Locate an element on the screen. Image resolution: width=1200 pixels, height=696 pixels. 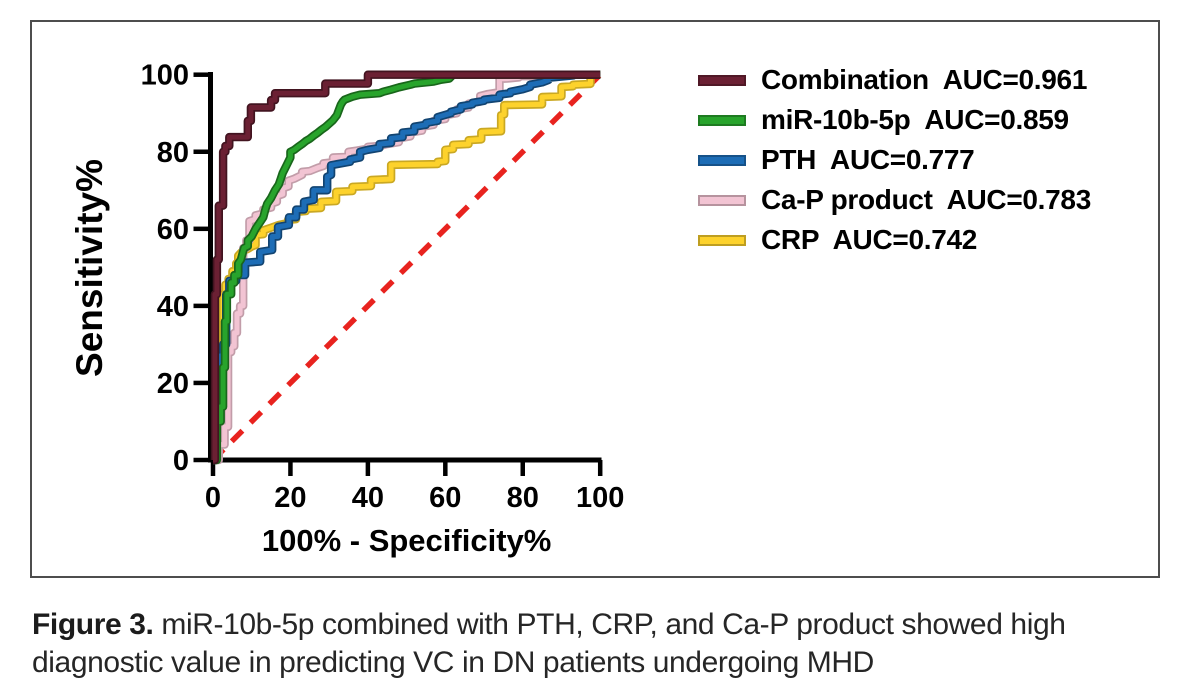
legend-item-mir-10b-5p: miR-10b-5p AUC=0.859 is located at coordinates (894, 119).